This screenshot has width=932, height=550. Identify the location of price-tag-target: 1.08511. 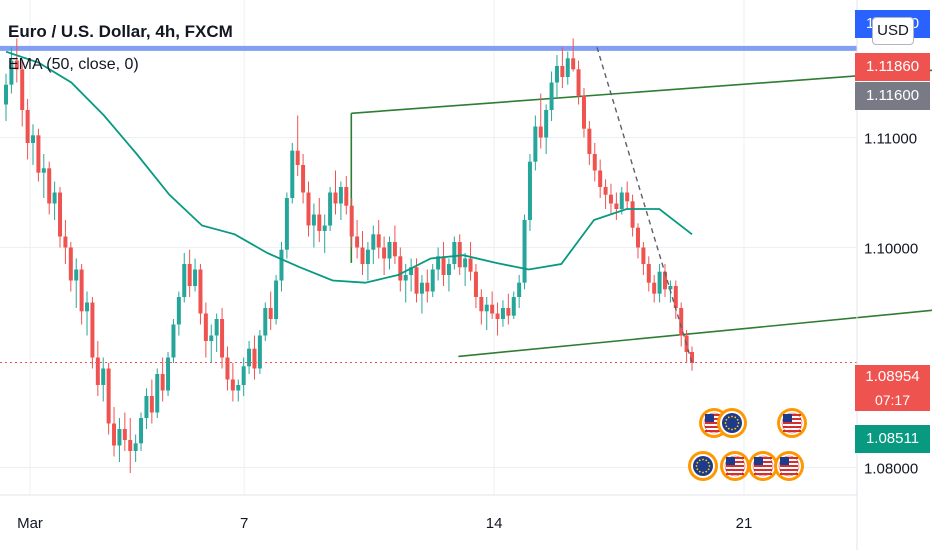
(892, 439).